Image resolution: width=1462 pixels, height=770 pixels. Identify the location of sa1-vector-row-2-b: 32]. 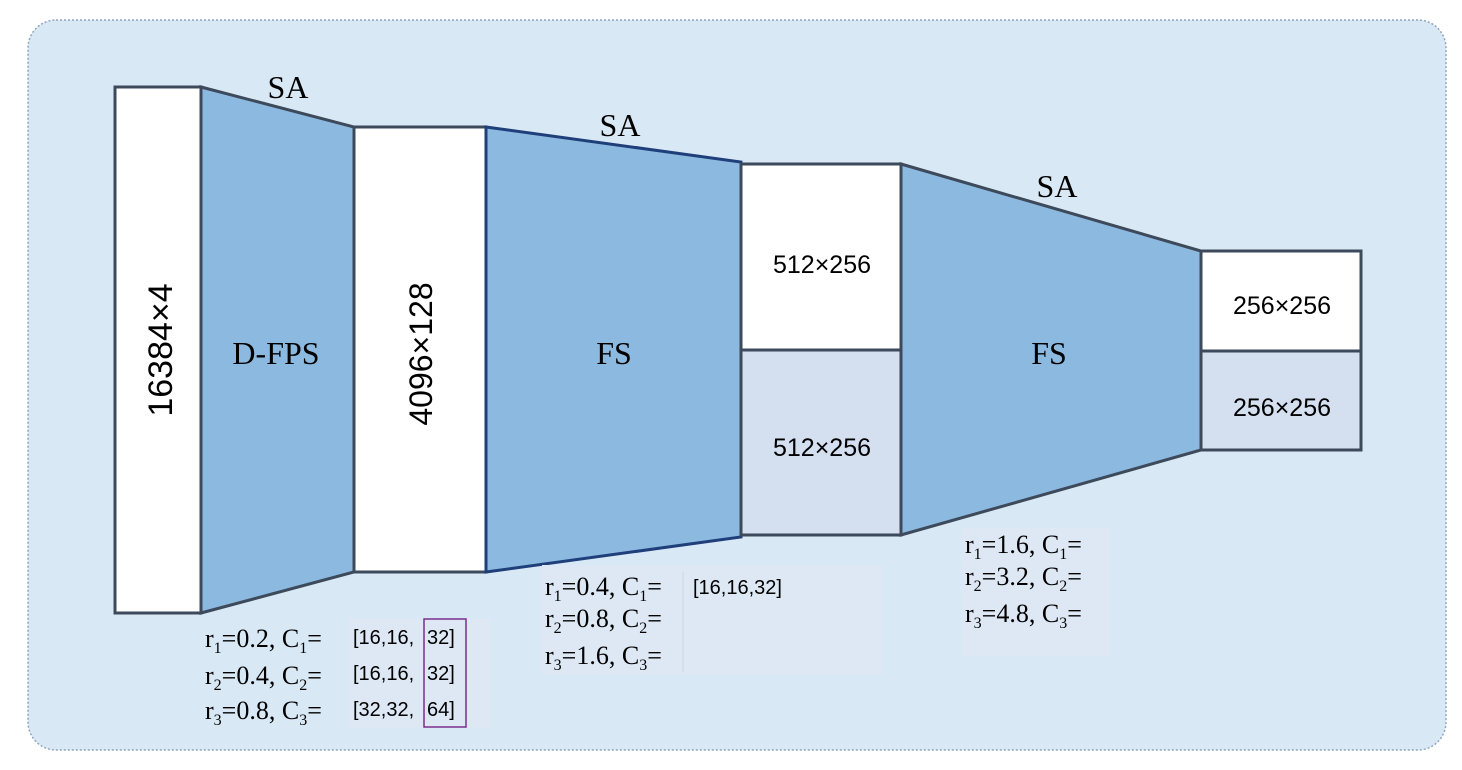
(441, 674).